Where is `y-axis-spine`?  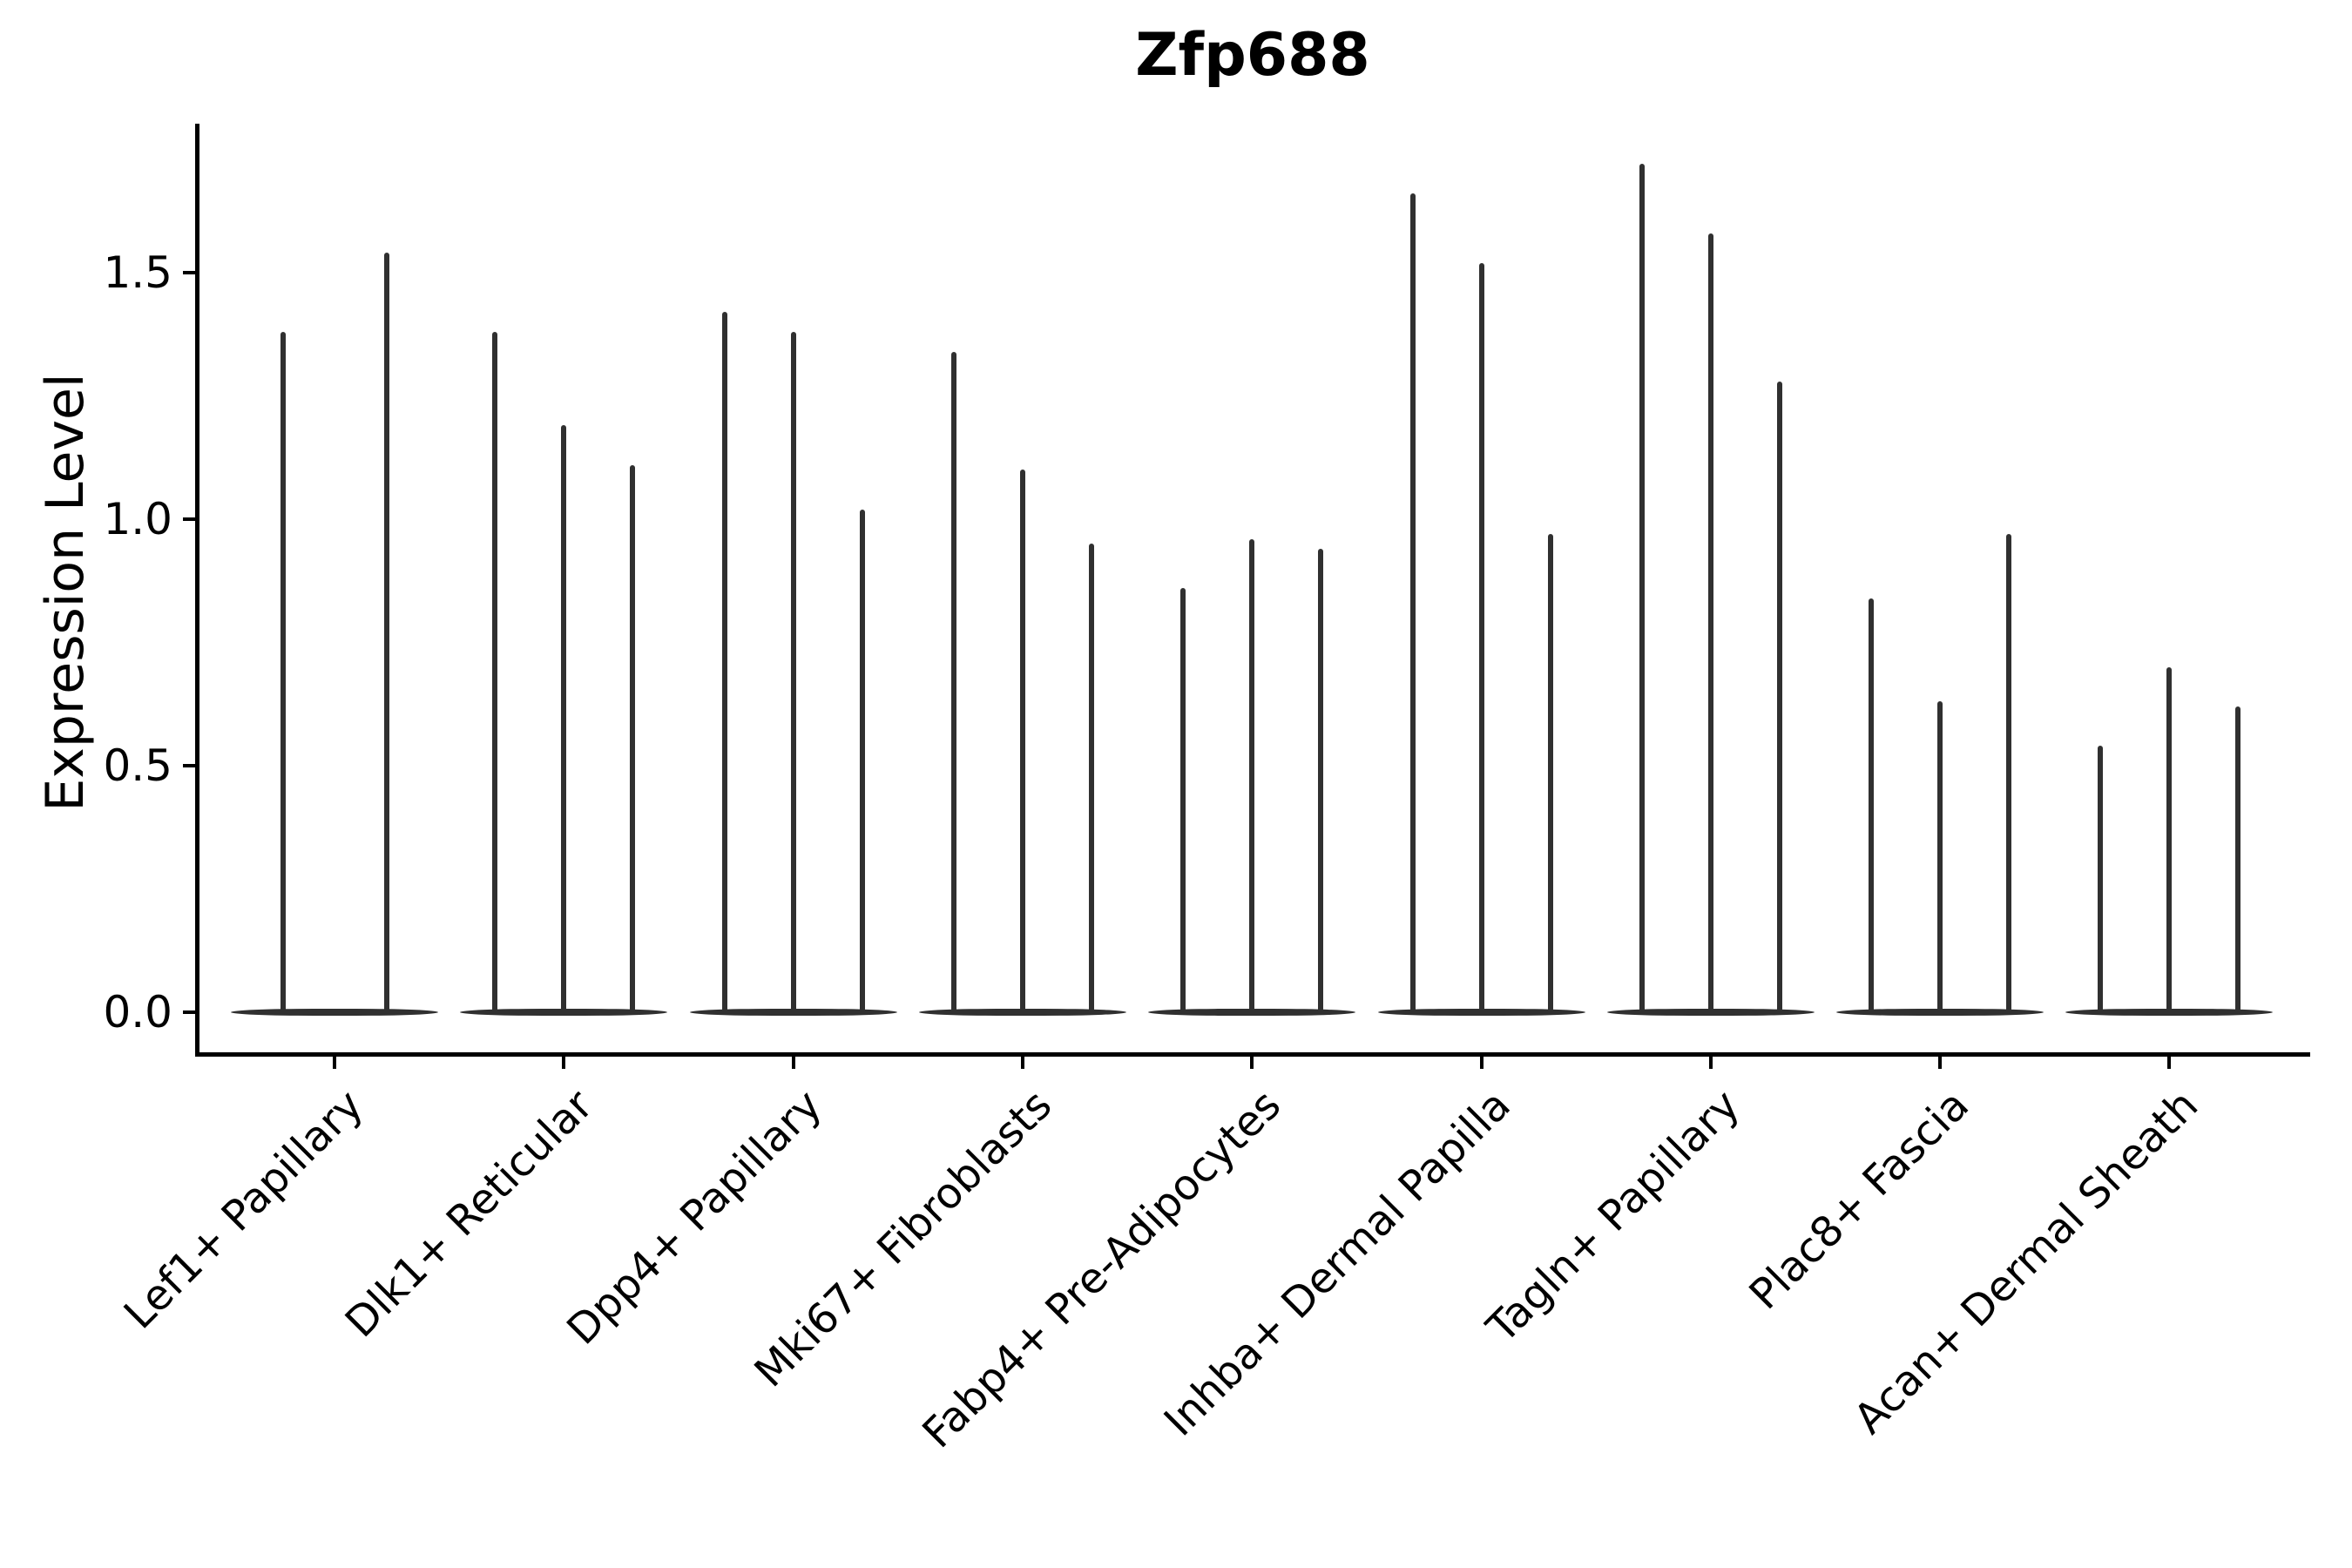
y-axis-spine is located at coordinates (197, 590).